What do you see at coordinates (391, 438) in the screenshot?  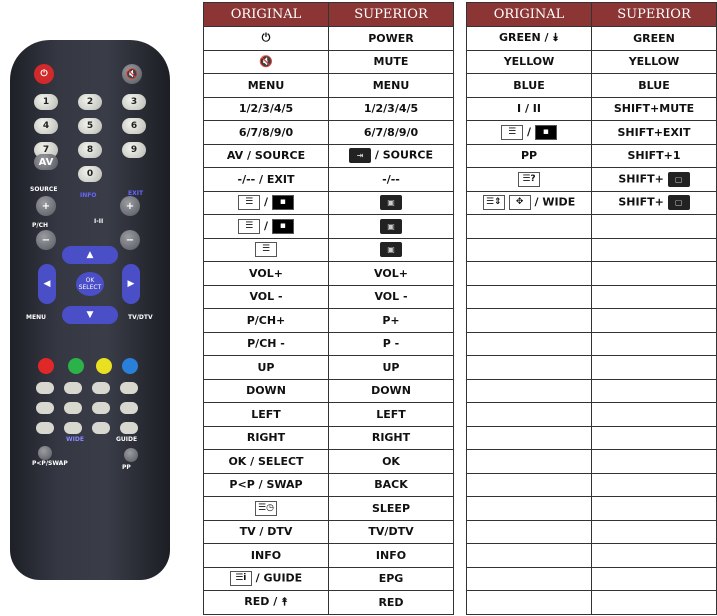 I see `cell-text: RIGHT` at bounding box center [391, 438].